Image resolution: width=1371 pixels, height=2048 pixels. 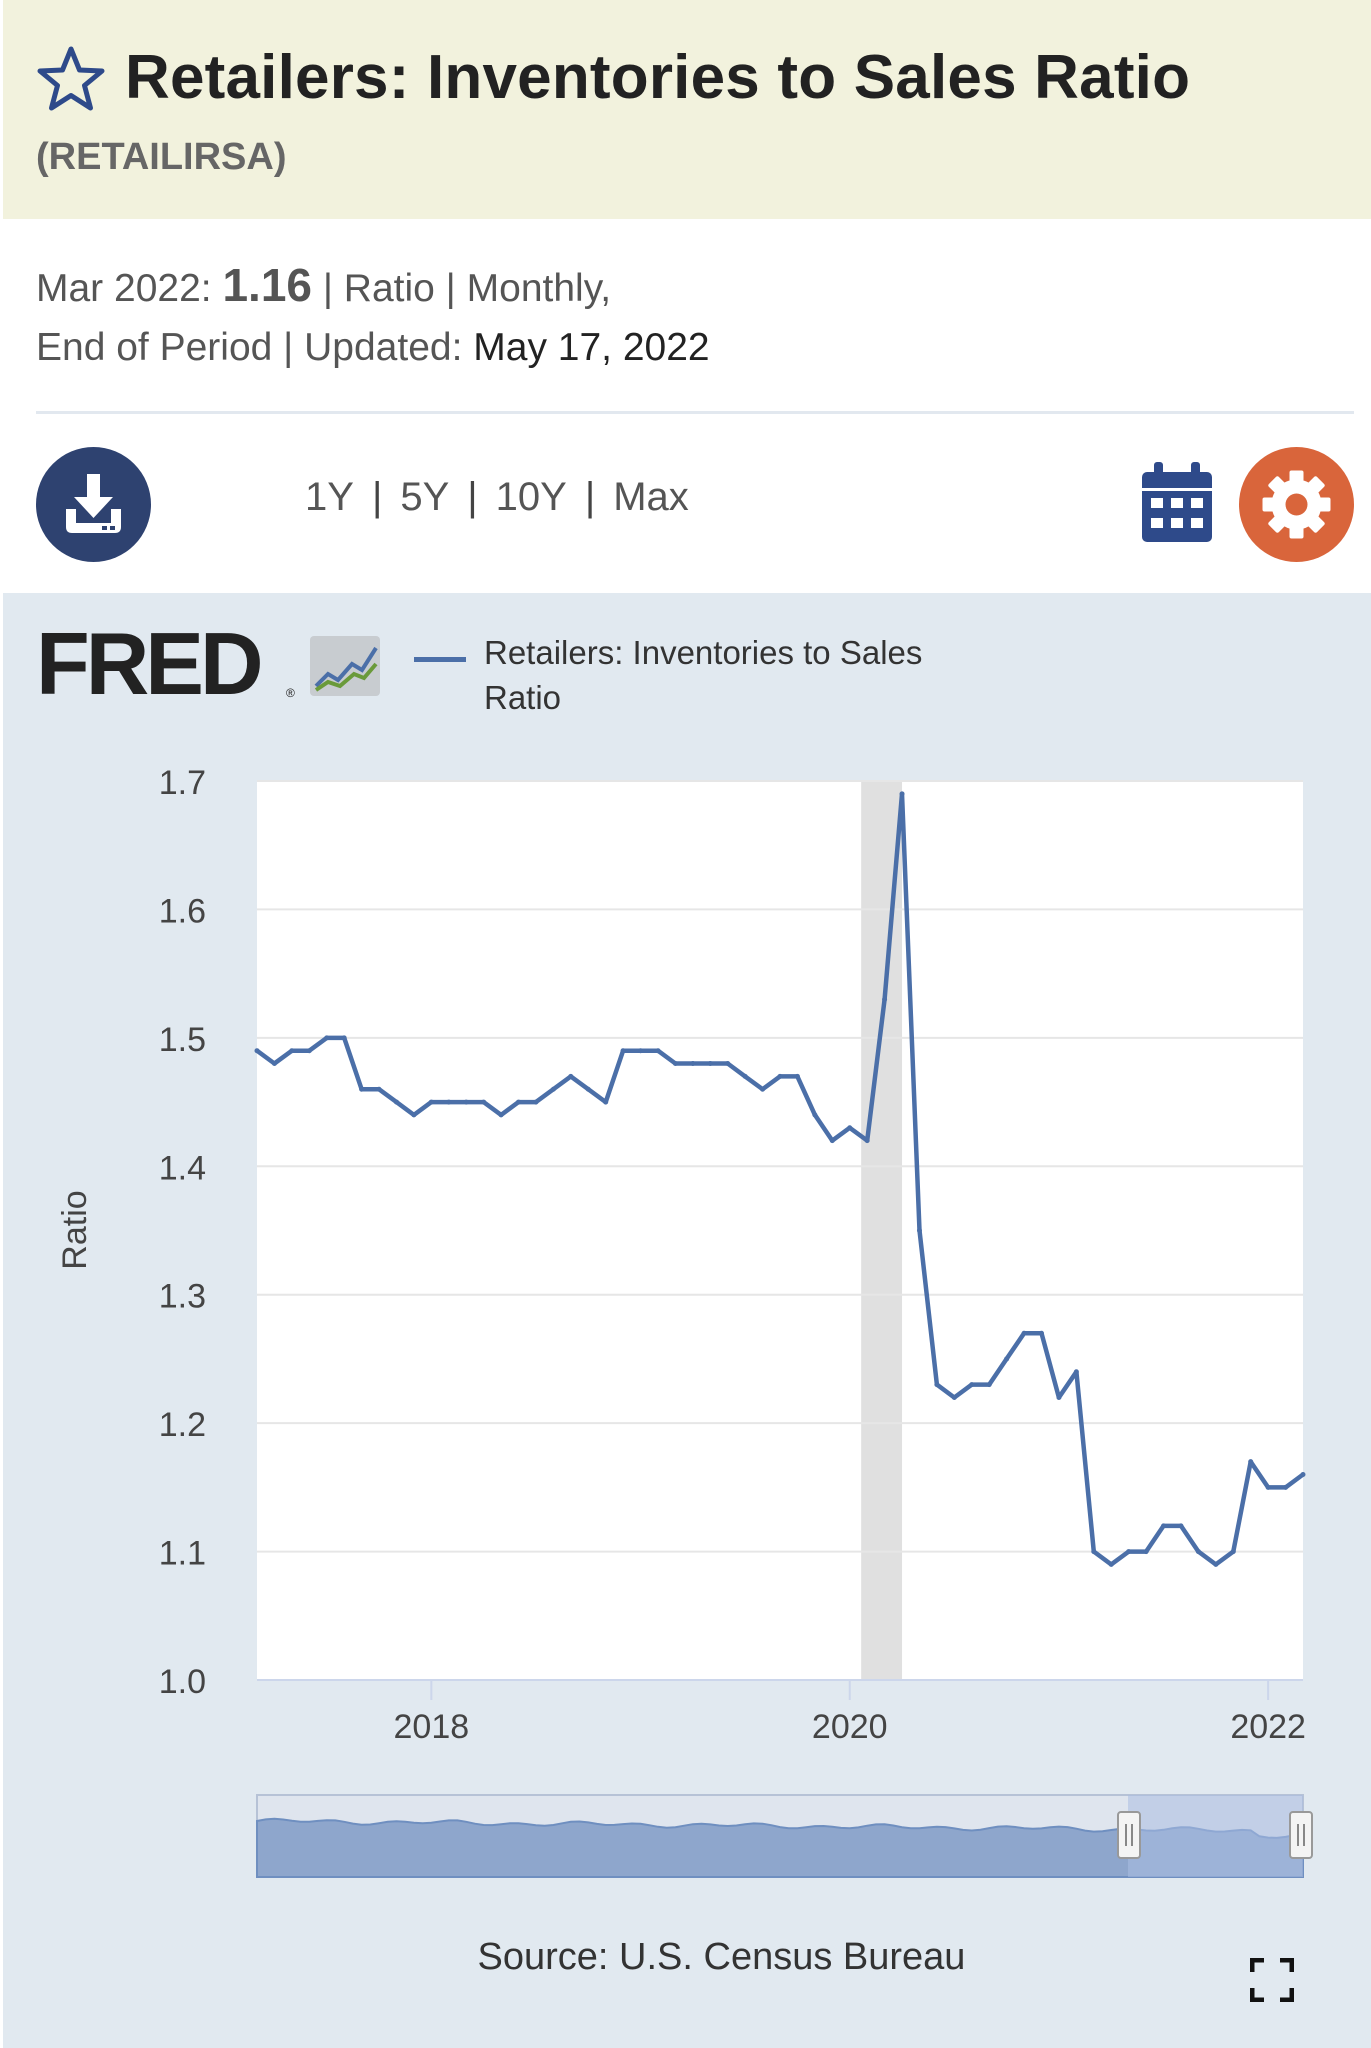 I want to click on source-note: Source: U.S. Census Bureau, so click(x=721, y=1957).